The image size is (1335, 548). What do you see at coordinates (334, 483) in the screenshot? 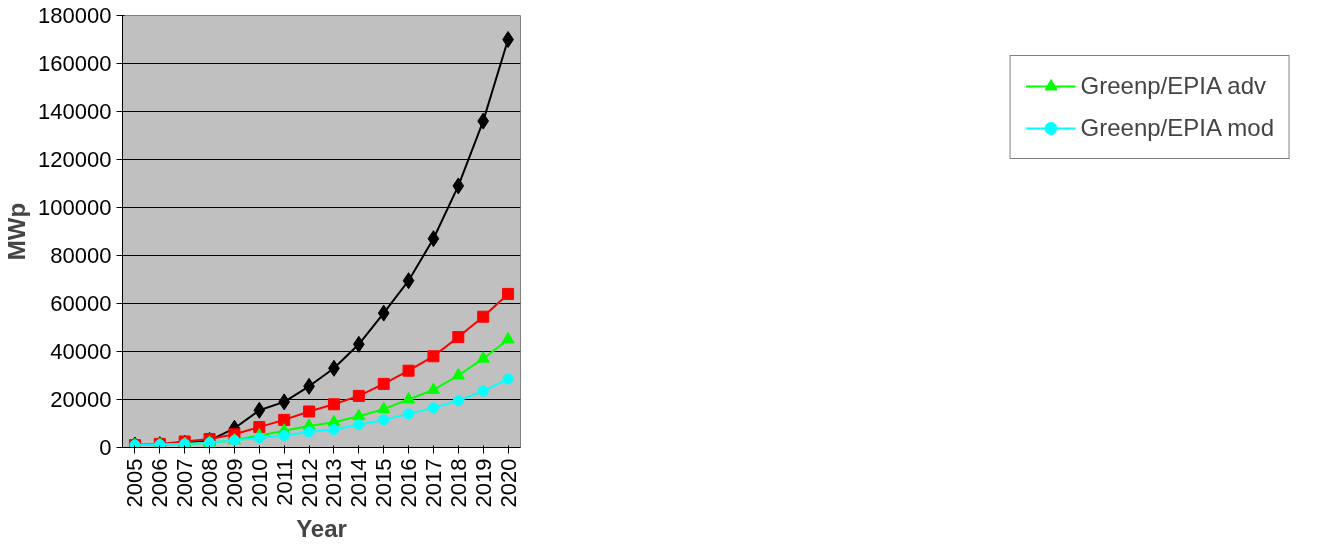
I see `x-tick-label: 2013` at bounding box center [334, 483].